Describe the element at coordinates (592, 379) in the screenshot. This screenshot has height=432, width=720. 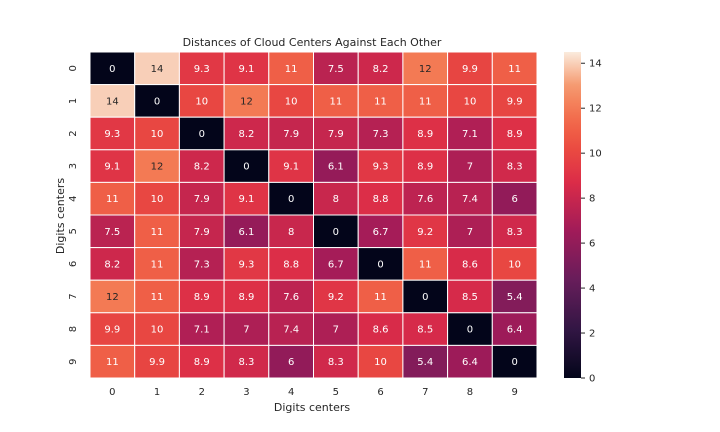
I see `colorbar-tick-label: 0` at that location.